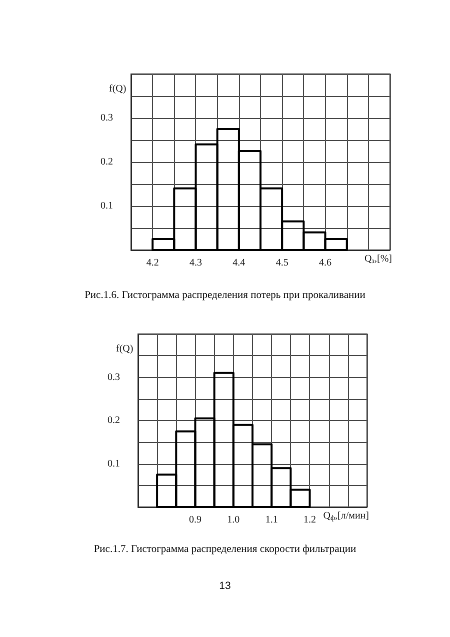 Image resolution: width=450 pixels, height=637 pixels. I want to click on text: Рис.1.6. Гистограмма распределения потерь при прокаливании, so click(225, 295).